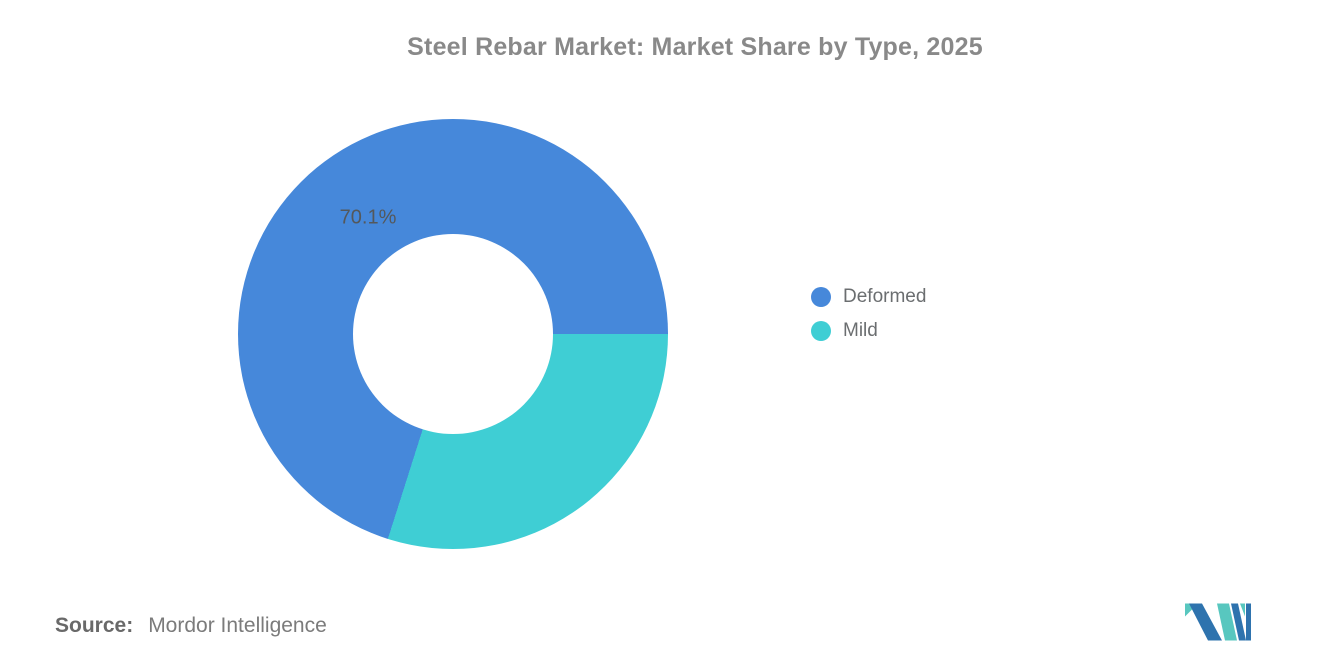  I want to click on legend-item-mild: Mild, so click(868, 331).